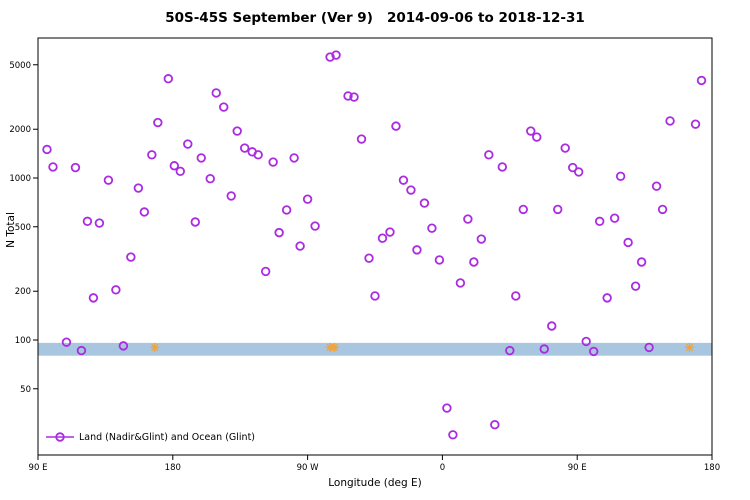 This screenshot has height=500, width=750. I want to click on x-tick-label: 90 W, so click(308, 468).